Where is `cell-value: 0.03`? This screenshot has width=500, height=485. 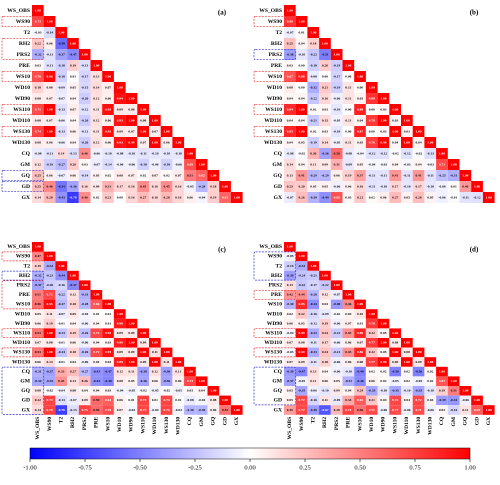
cell-value: 0.03 is located at coordinates (108, 391).